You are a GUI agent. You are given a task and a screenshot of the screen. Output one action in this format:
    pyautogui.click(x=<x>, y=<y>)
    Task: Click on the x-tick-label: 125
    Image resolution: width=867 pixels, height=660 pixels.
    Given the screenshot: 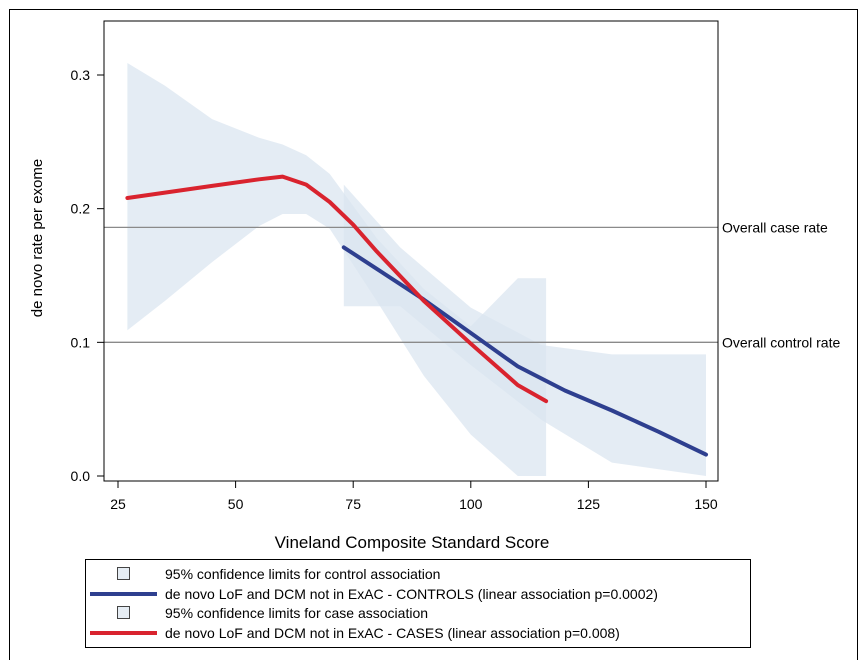 What is the action you would take?
    pyautogui.click(x=589, y=504)
    